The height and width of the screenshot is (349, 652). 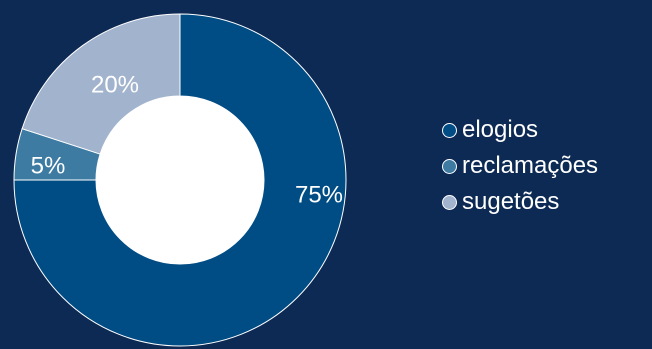 What do you see at coordinates (115, 84) in the screenshot?
I see `slice-label-sugetões: 20%` at bounding box center [115, 84].